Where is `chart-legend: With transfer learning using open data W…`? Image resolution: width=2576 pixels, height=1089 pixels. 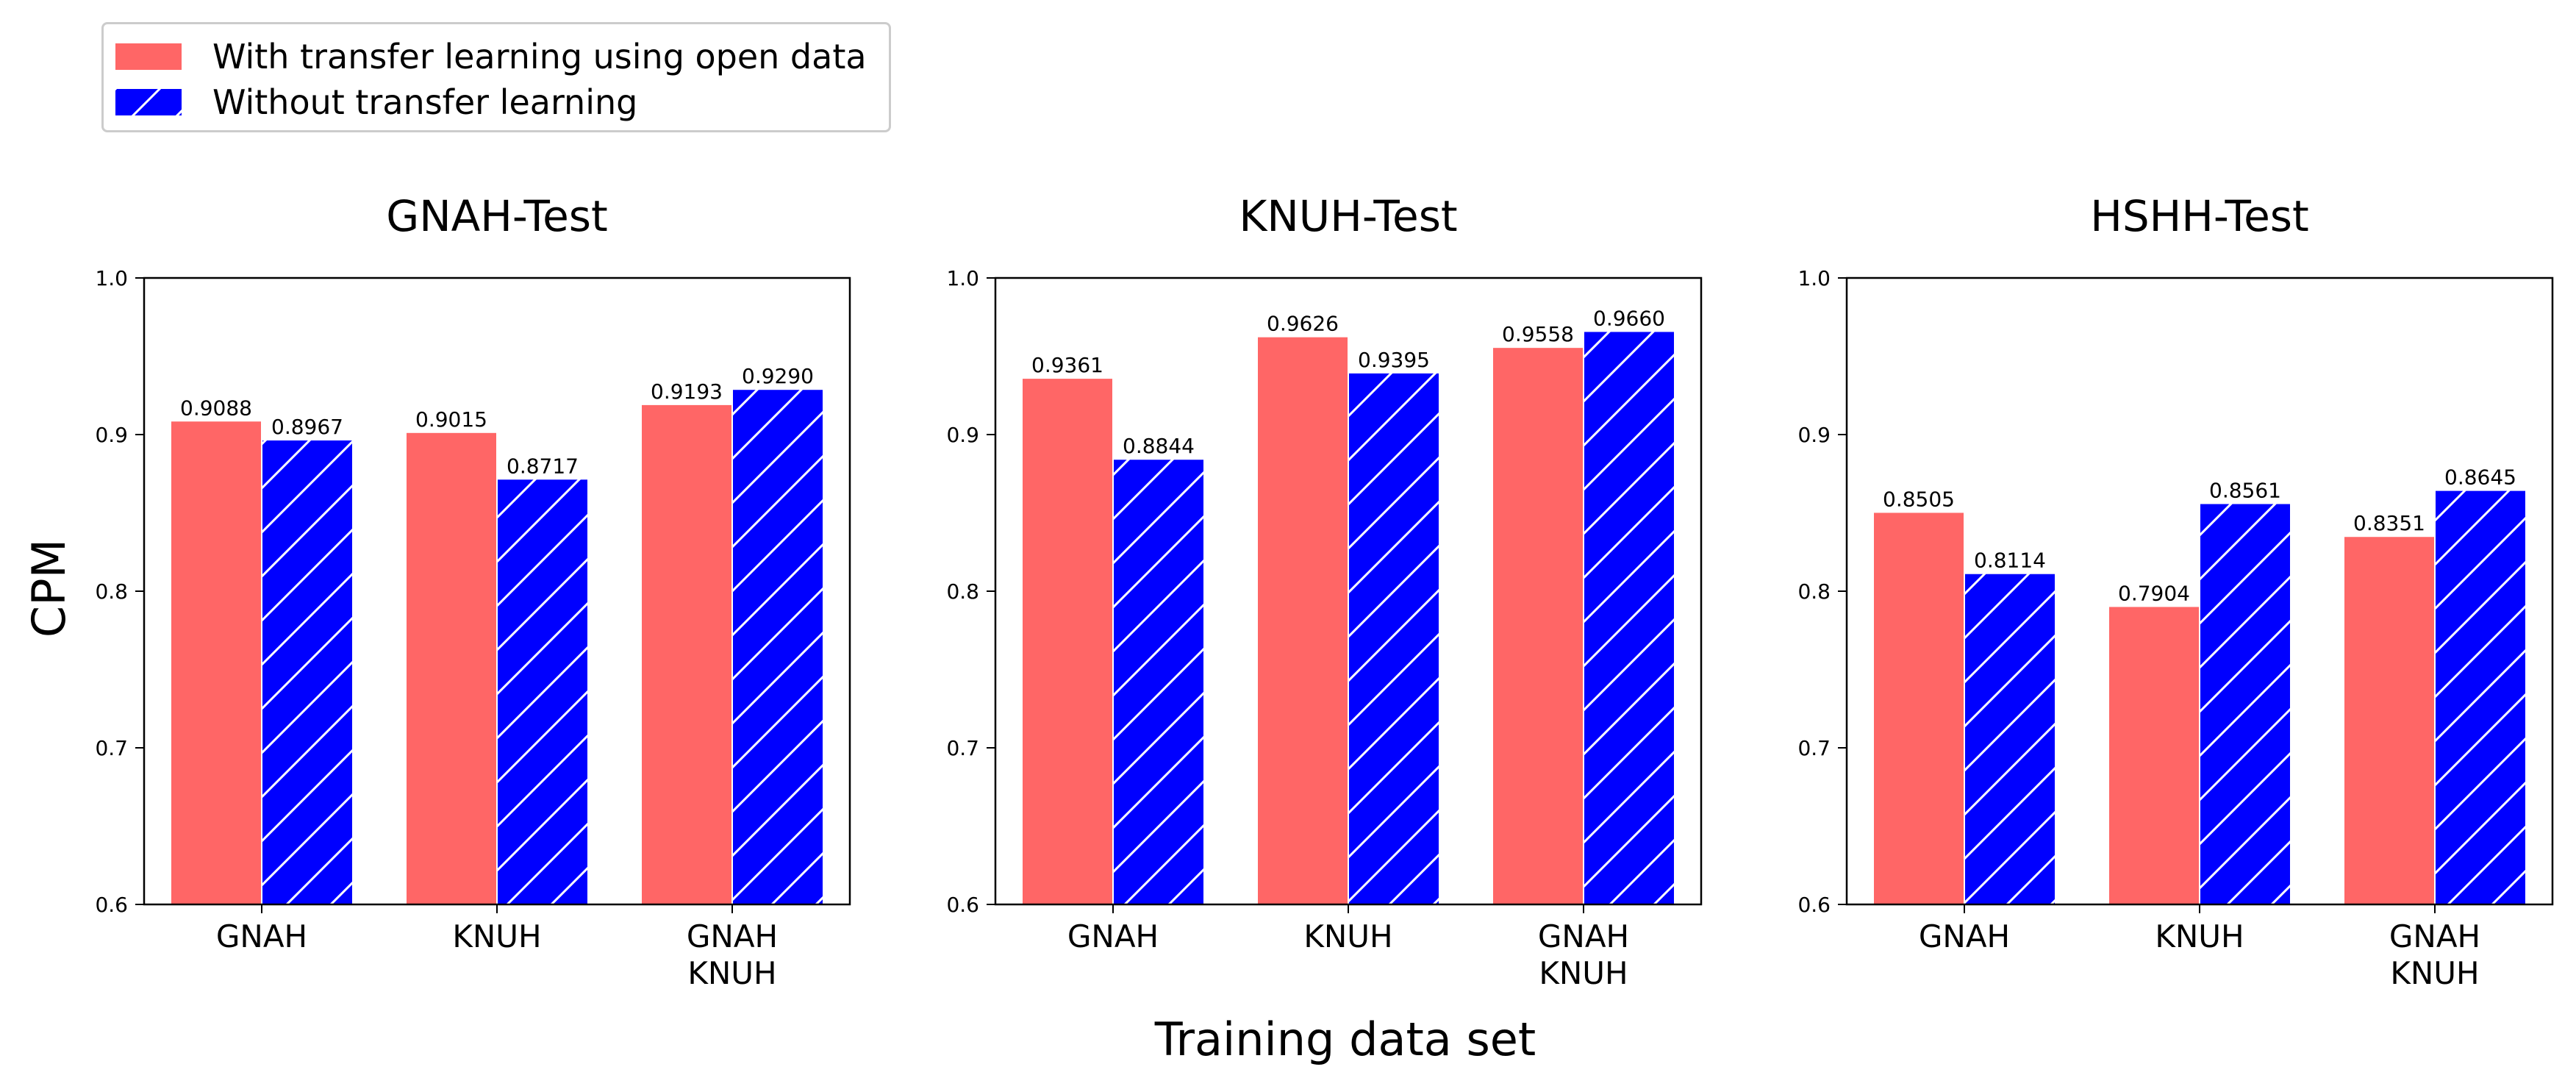 chart-legend: With transfer learning using open data W… is located at coordinates (496, 77).